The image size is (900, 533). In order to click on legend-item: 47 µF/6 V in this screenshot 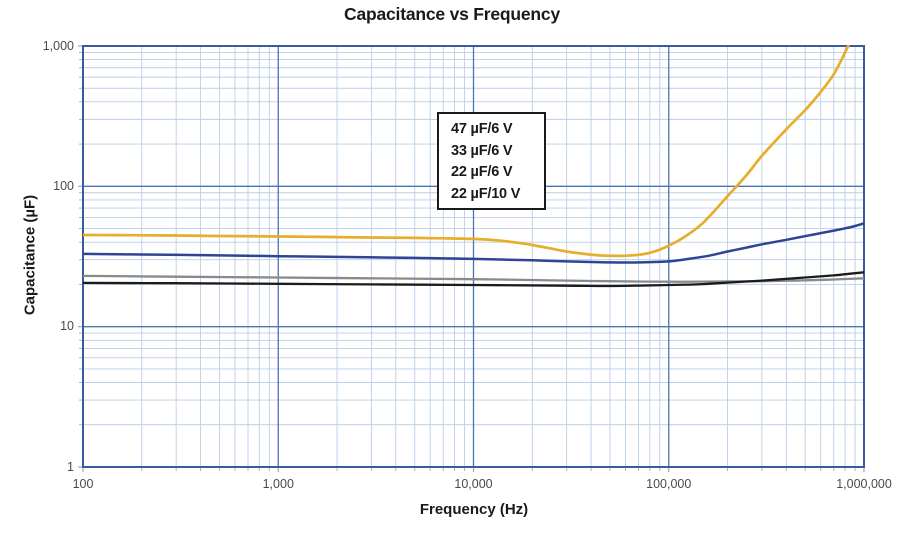, I will do `click(482, 129)`.